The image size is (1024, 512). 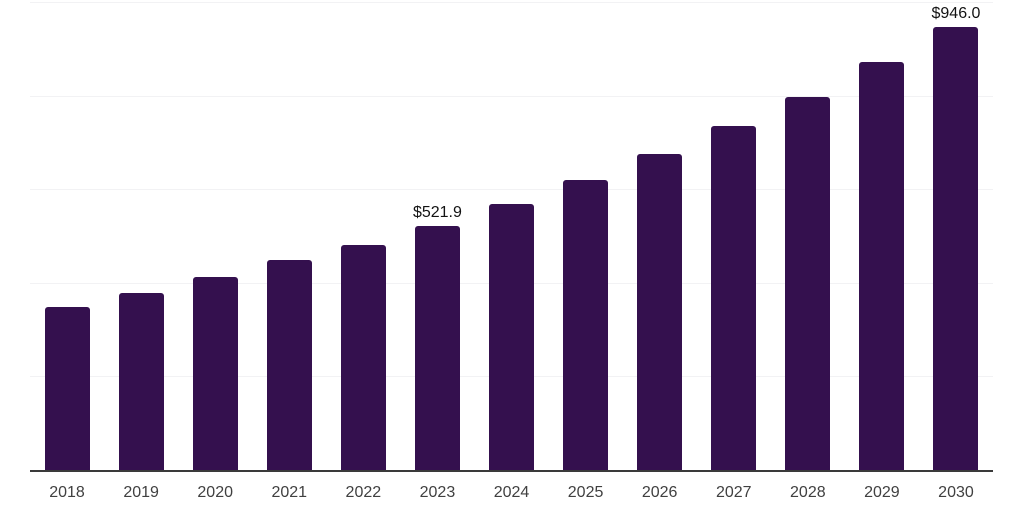 What do you see at coordinates (215, 373) in the screenshot?
I see `bar-2020` at bounding box center [215, 373].